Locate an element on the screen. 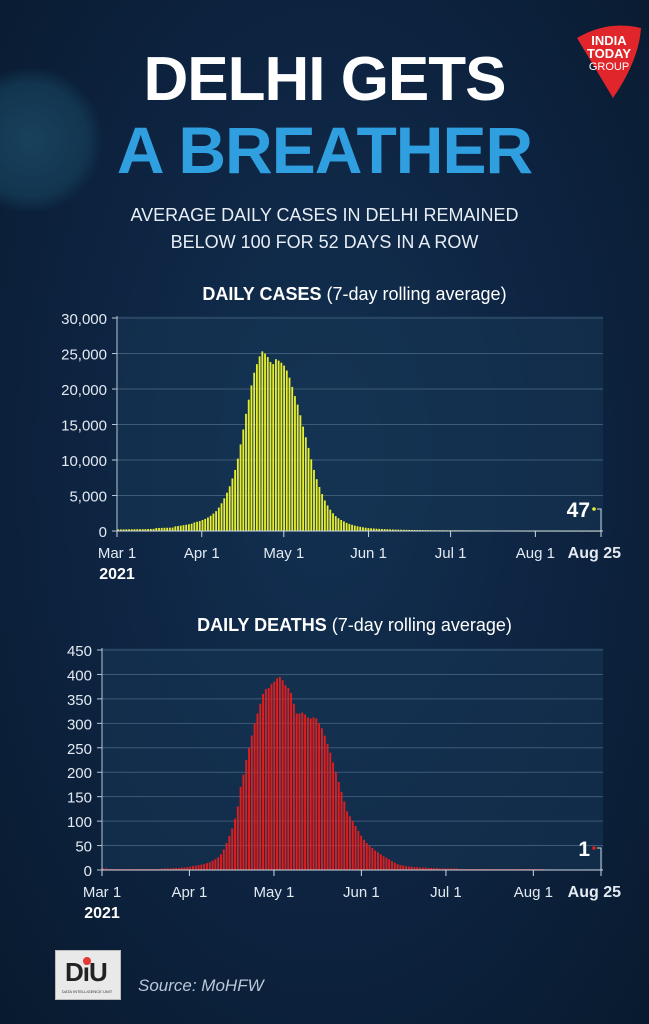  deaths-title-rest: (7-day rolling average) is located at coordinates (419, 625).